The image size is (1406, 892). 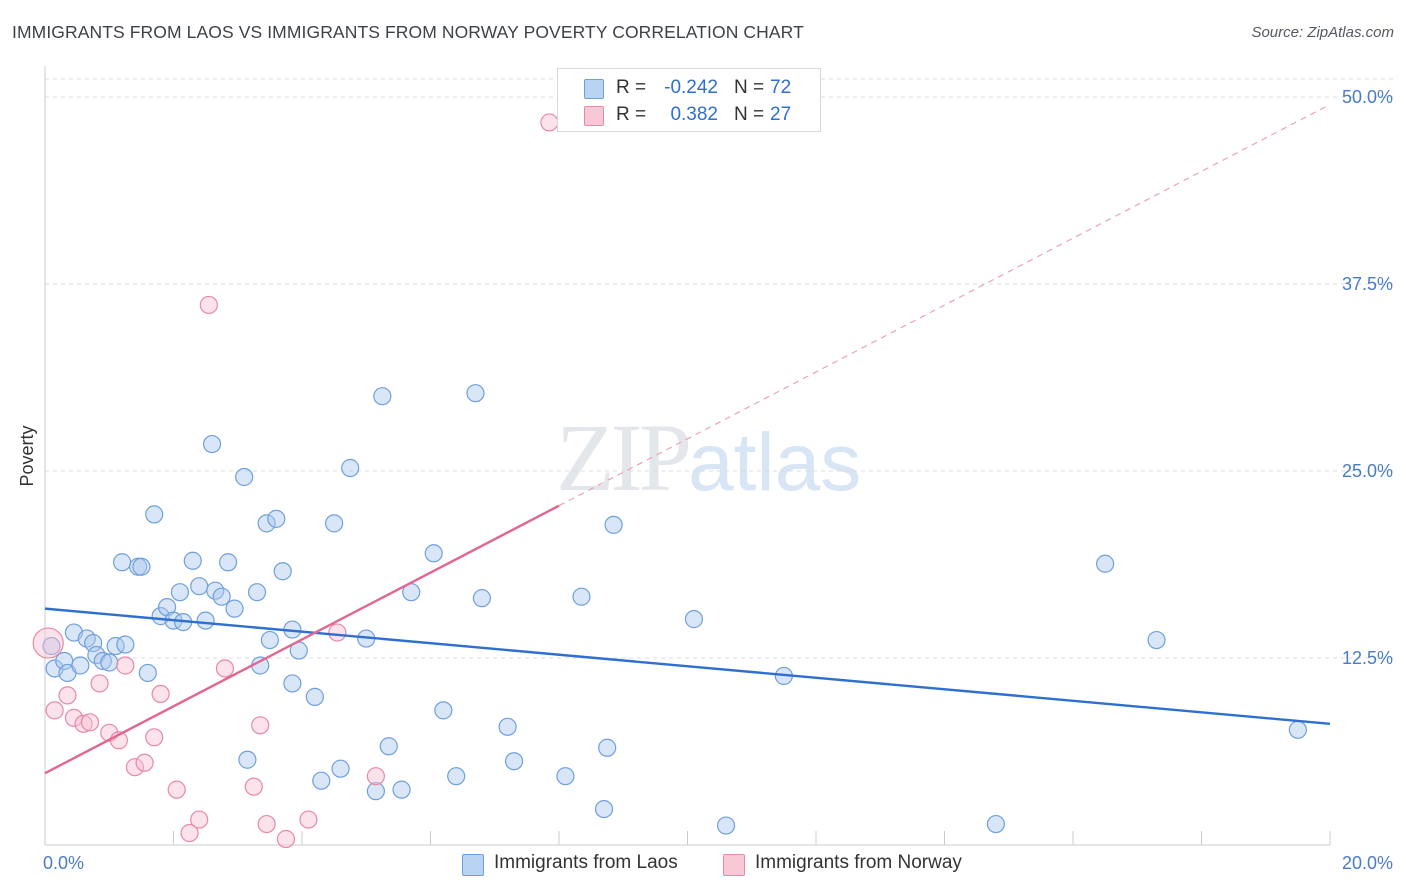 I want to click on legend-n-value-laos: 72, so click(x=781, y=87).